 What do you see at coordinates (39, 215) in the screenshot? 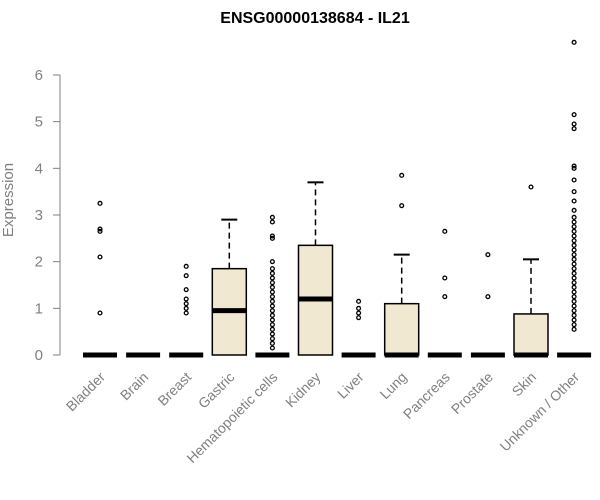
I see `y-tick-label: 3` at bounding box center [39, 215].